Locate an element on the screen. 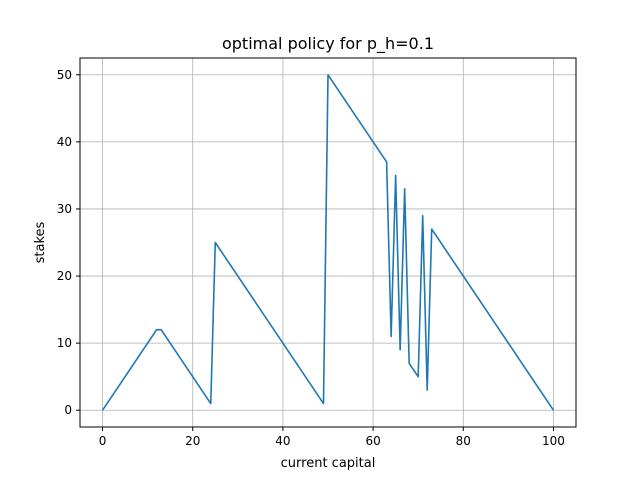 Image resolution: width=640 pixels, height=480 pixels. x-tick-label: 0 is located at coordinates (103, 441).